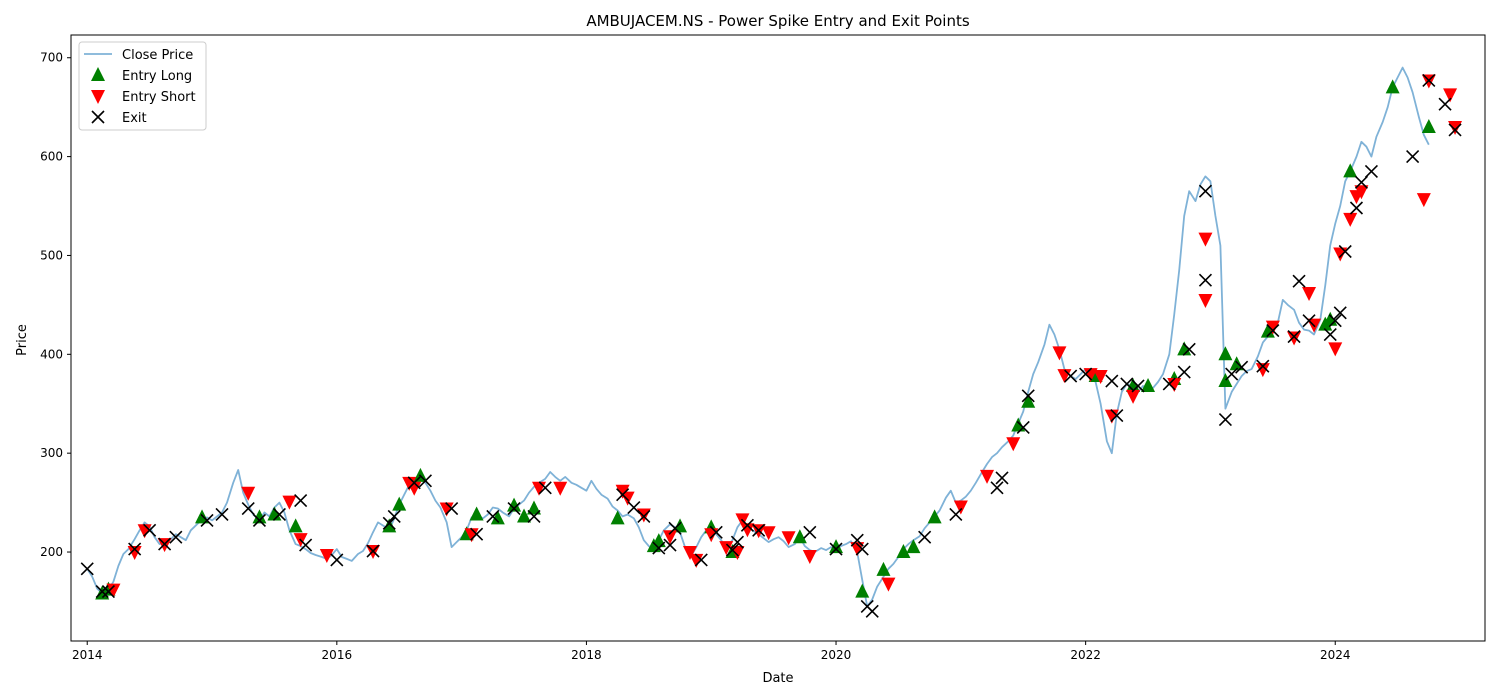 The height and width of the screenshot is (700, 1500). What do you see at coordinates (711, 651) in the screenshot?
I see `x-axis: 2014 2016 2018 2020 2022 2024` at bounding box center [711, 651].